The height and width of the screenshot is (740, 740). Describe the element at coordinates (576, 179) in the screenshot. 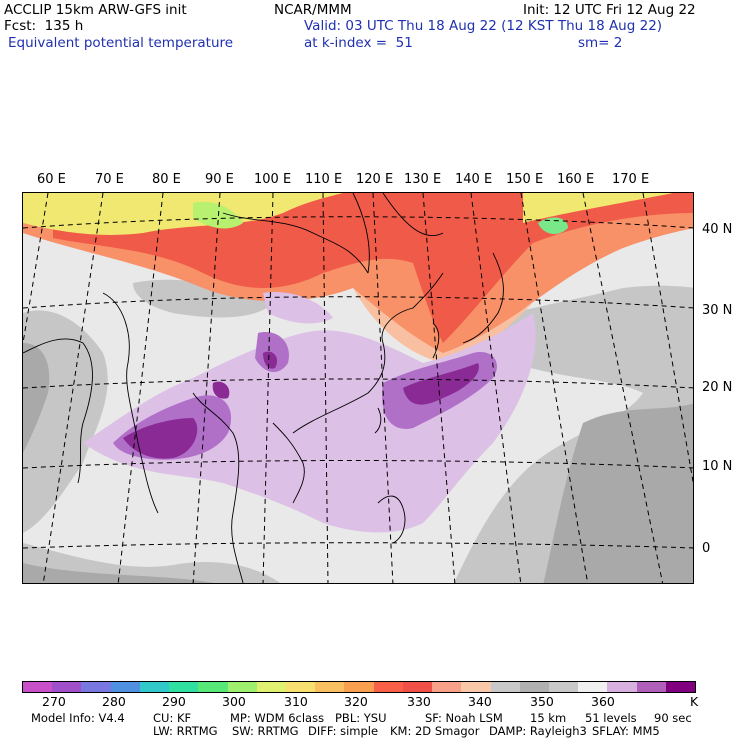

I see `lon-label: 160 E` at that location.